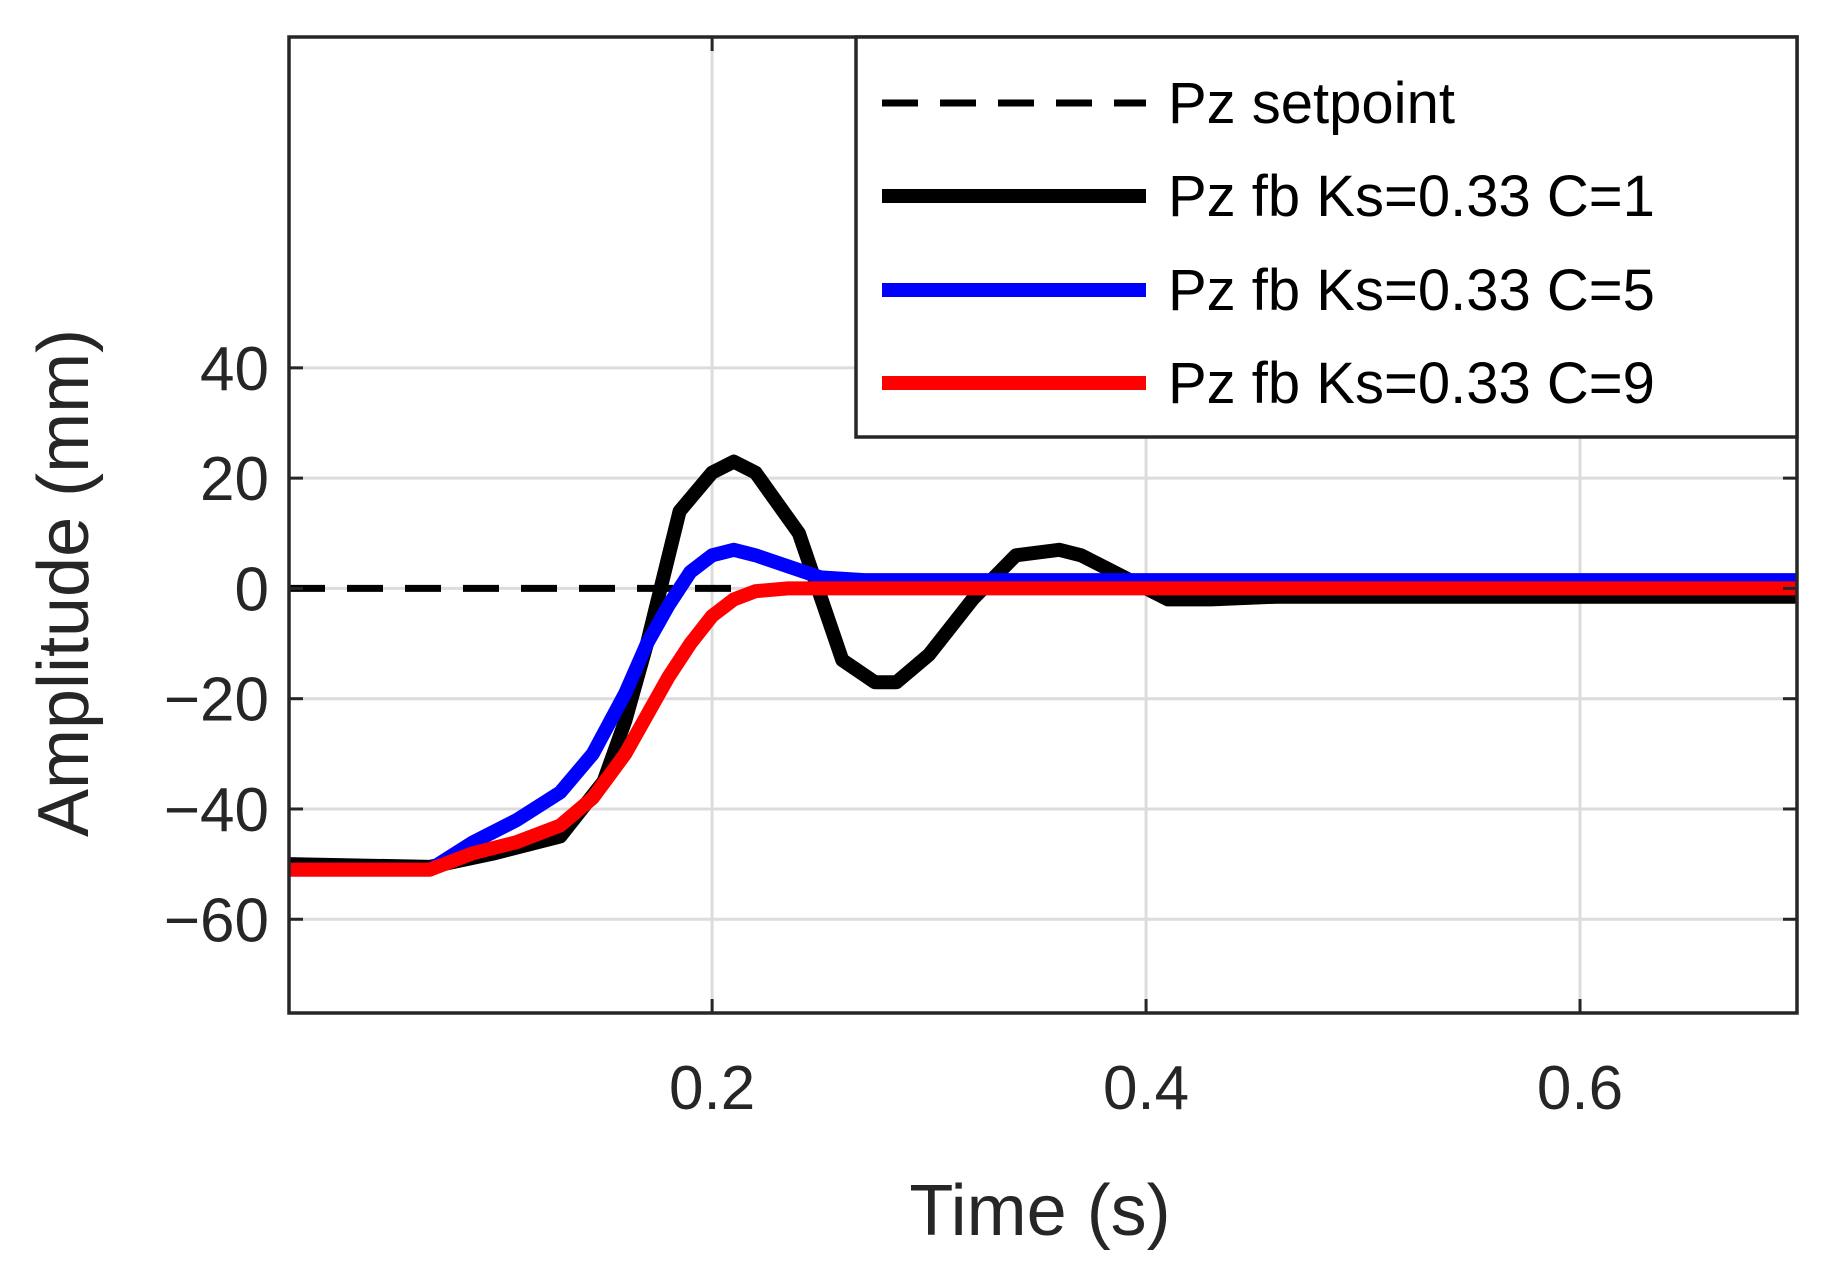  I want to click on y-axis-label: Amplitude (mm), so click(64, 583).